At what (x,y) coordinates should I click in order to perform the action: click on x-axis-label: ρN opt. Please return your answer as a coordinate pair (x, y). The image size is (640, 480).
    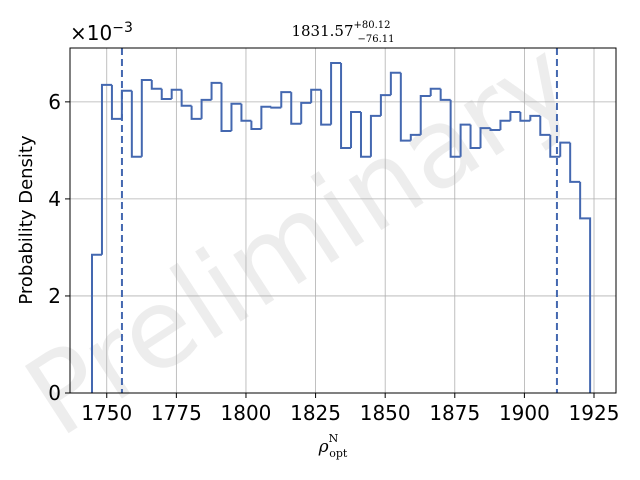
    Looking at the image, I should click on (333, 446).